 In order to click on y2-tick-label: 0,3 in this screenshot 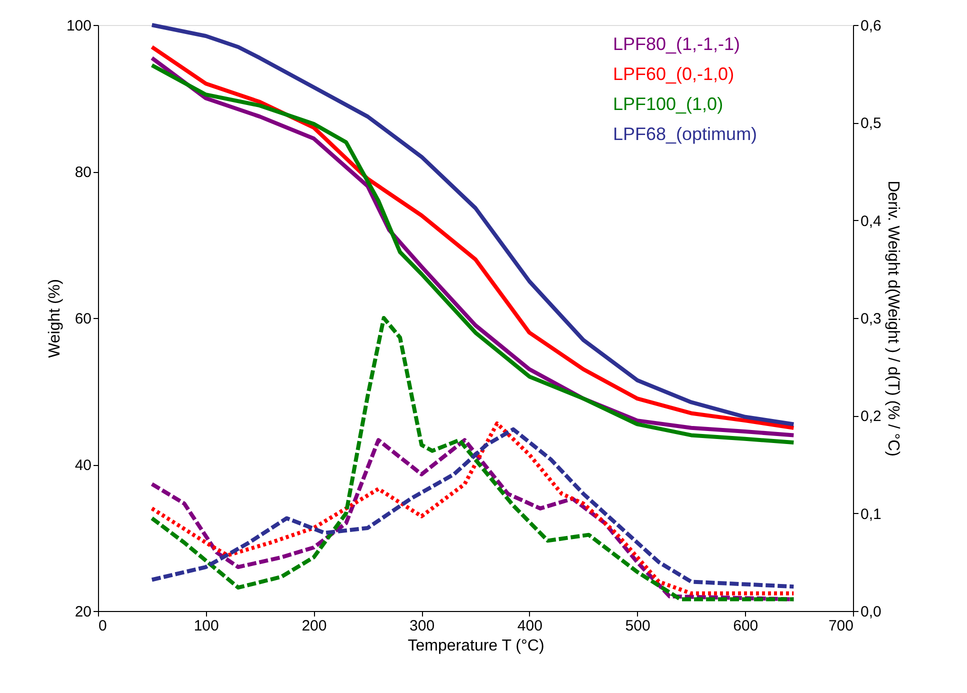, I will do `click(871, 319)`.